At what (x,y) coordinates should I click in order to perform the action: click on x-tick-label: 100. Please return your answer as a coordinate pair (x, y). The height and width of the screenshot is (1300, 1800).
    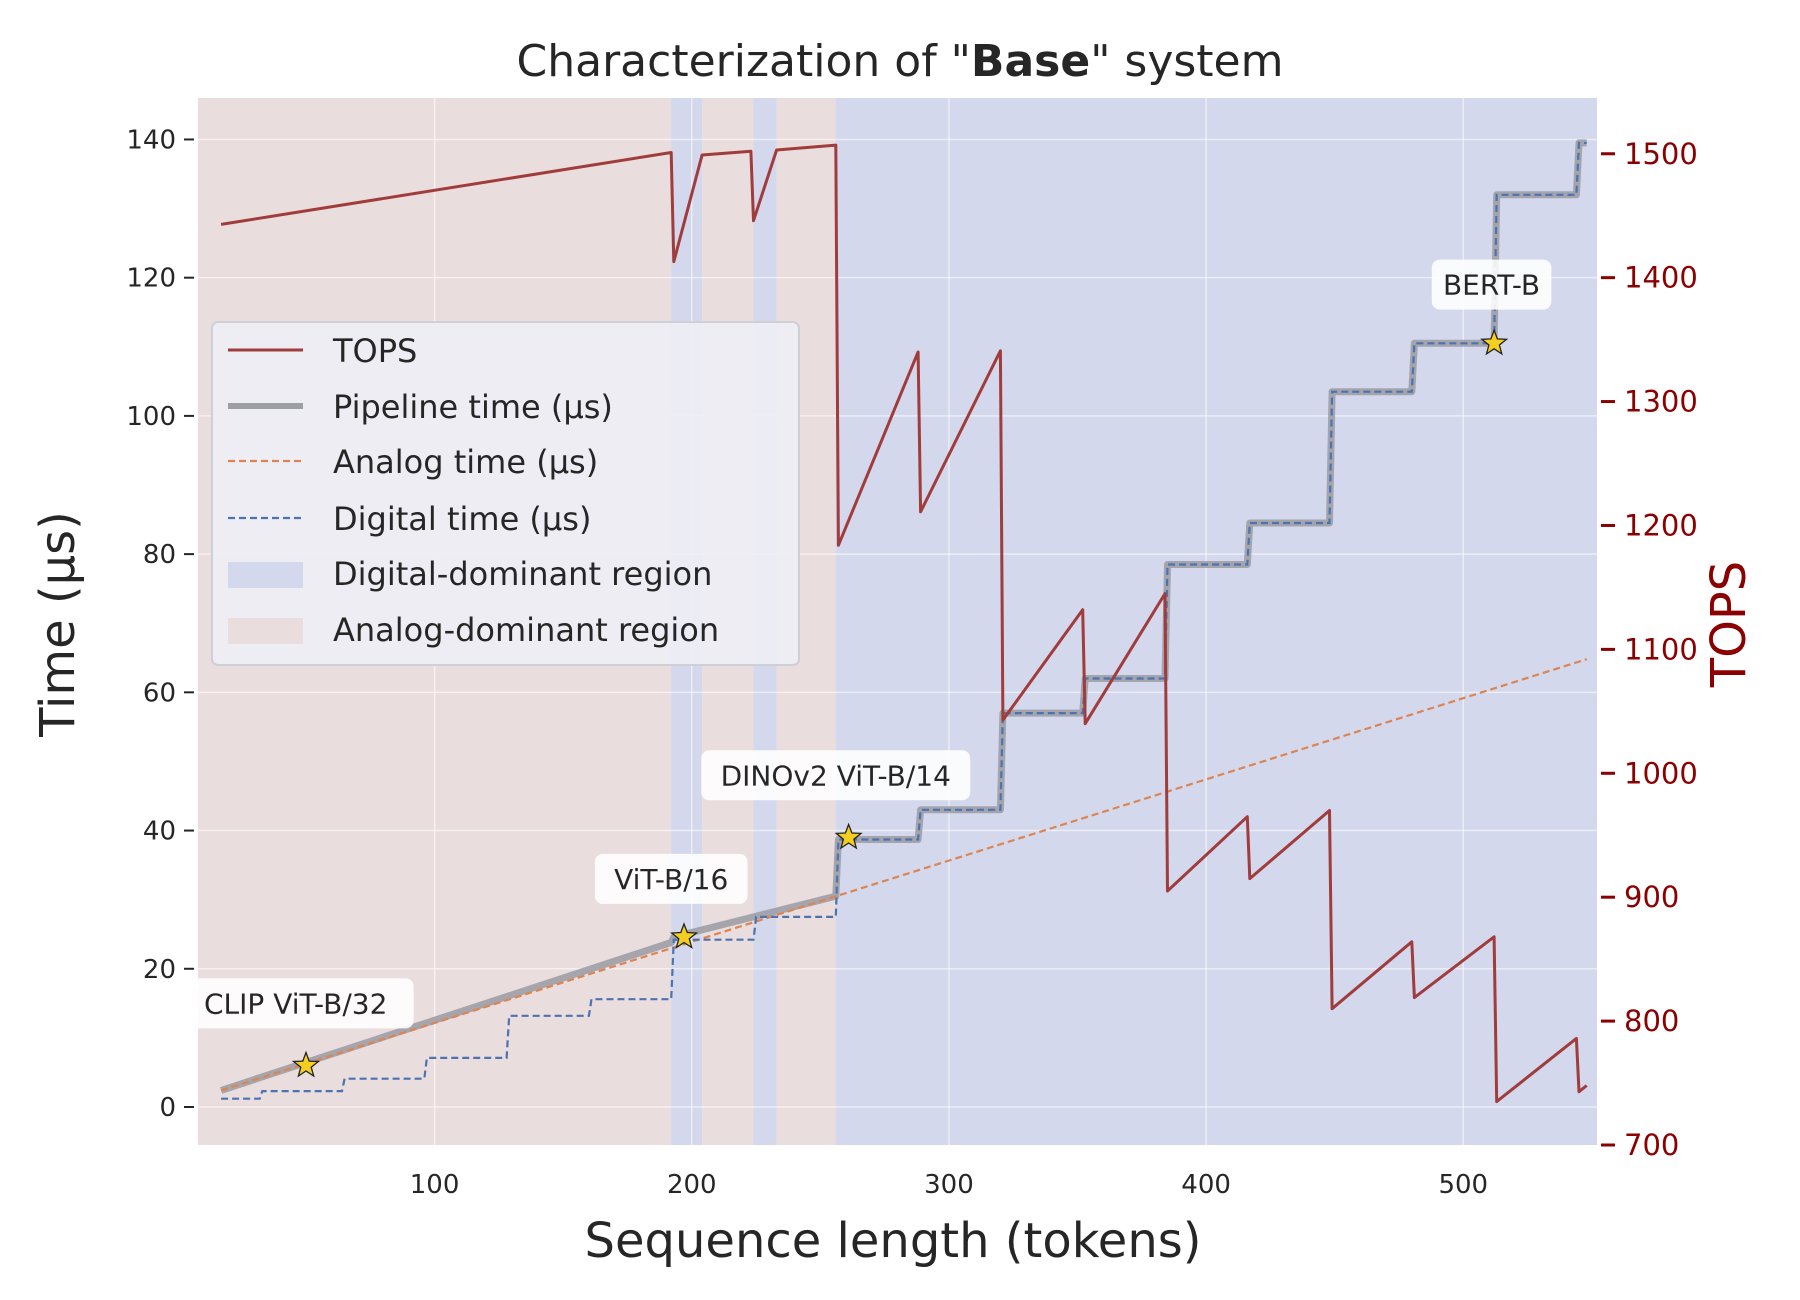
    Looking at the image, I should click on (435, 1185).